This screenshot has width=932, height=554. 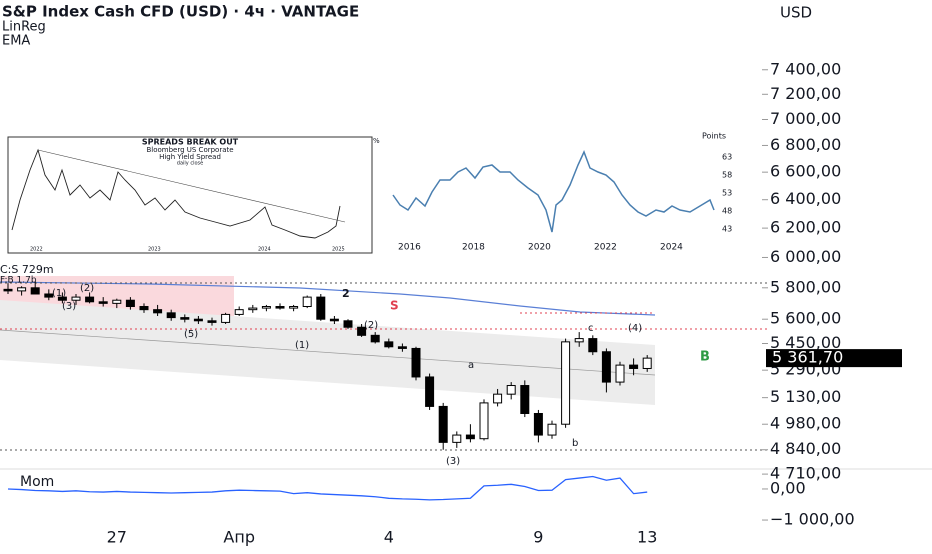 I want to click on inset-year: 2024, so click(x=671, y=248).